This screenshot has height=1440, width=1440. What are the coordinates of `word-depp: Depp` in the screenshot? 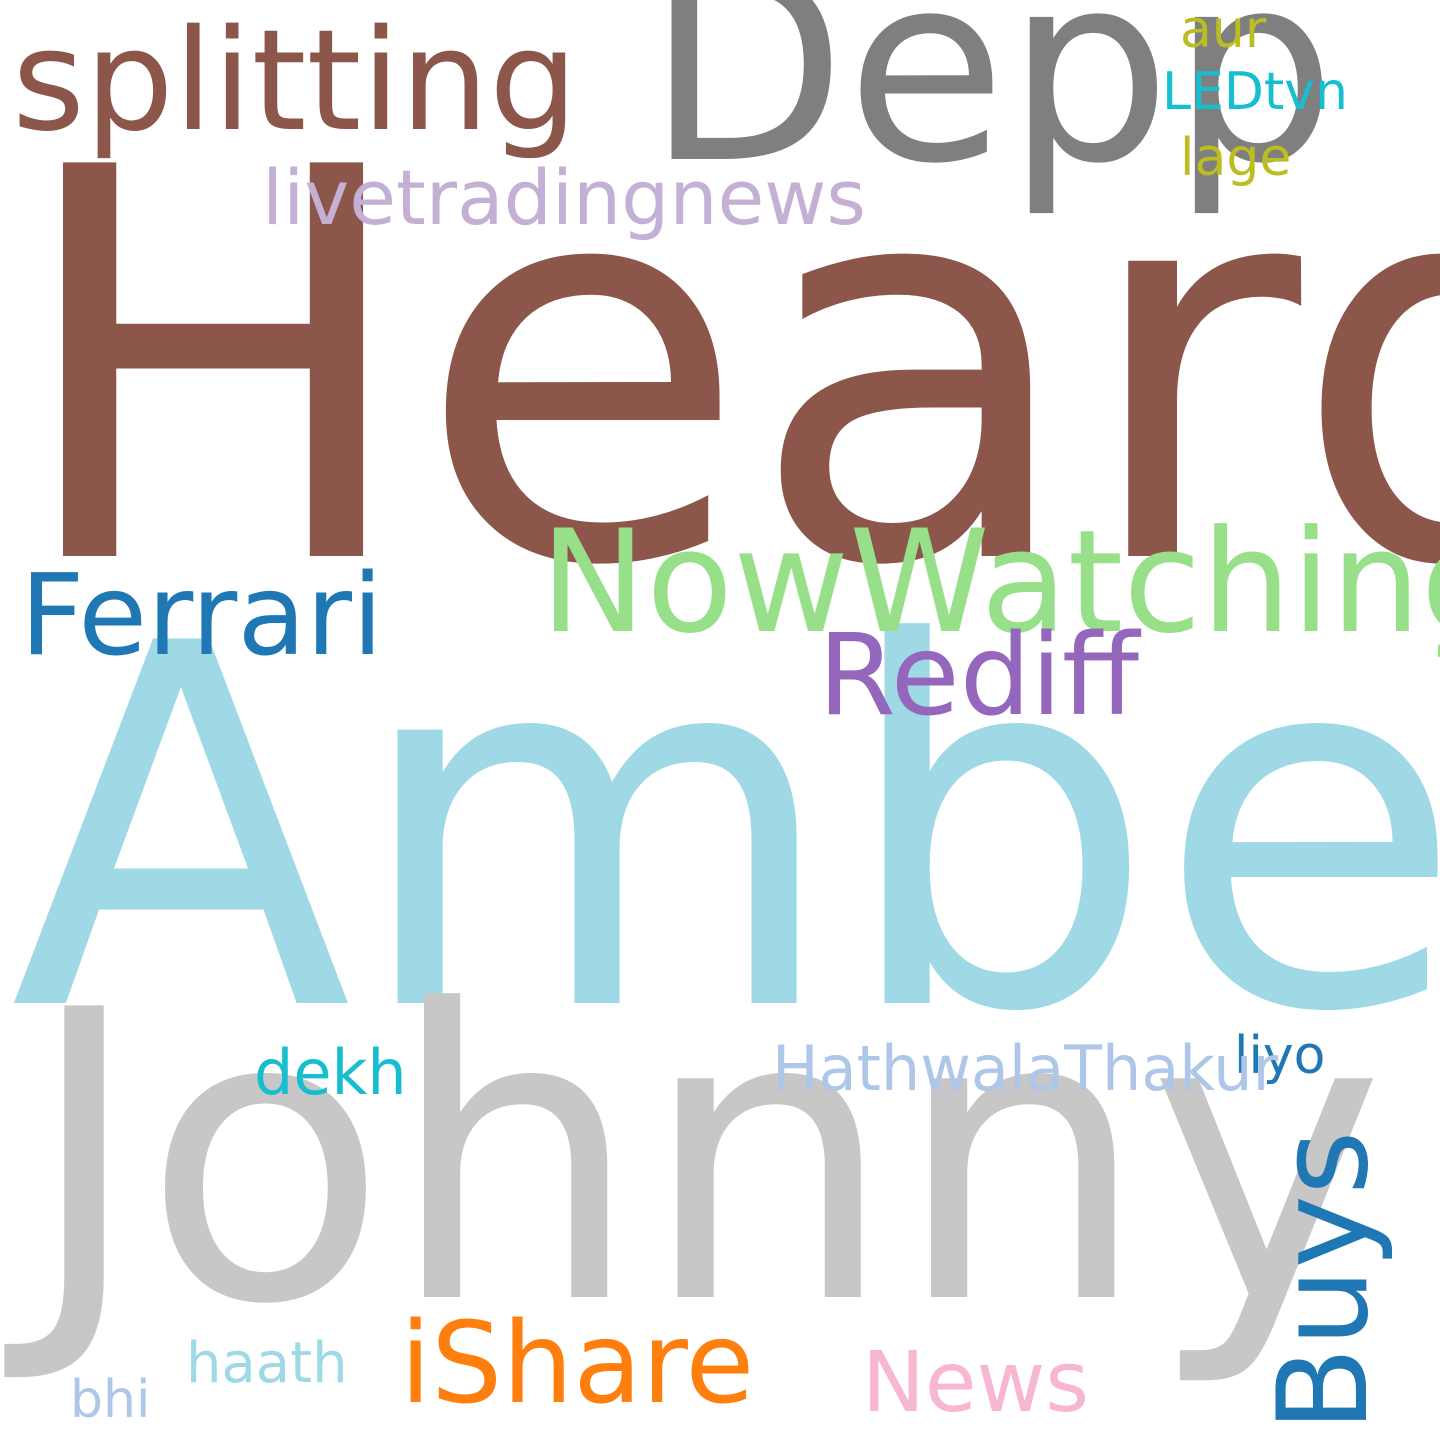 It's located at (991, 110).